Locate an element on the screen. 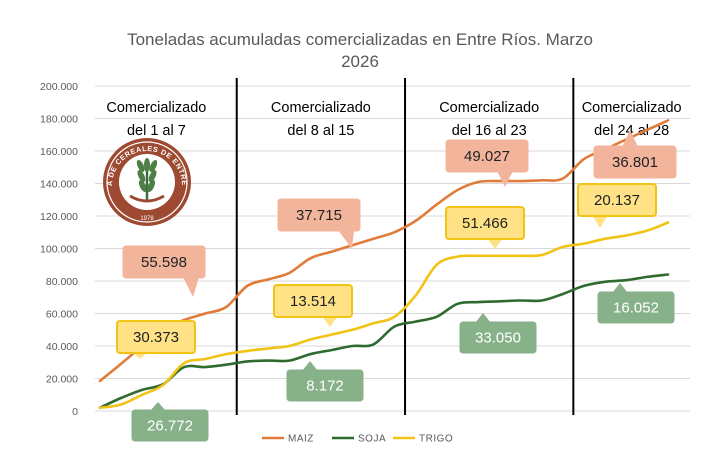 The width and height of the screenshot is (705, 471). logo-ring-line is located at coordinates (147, 182).